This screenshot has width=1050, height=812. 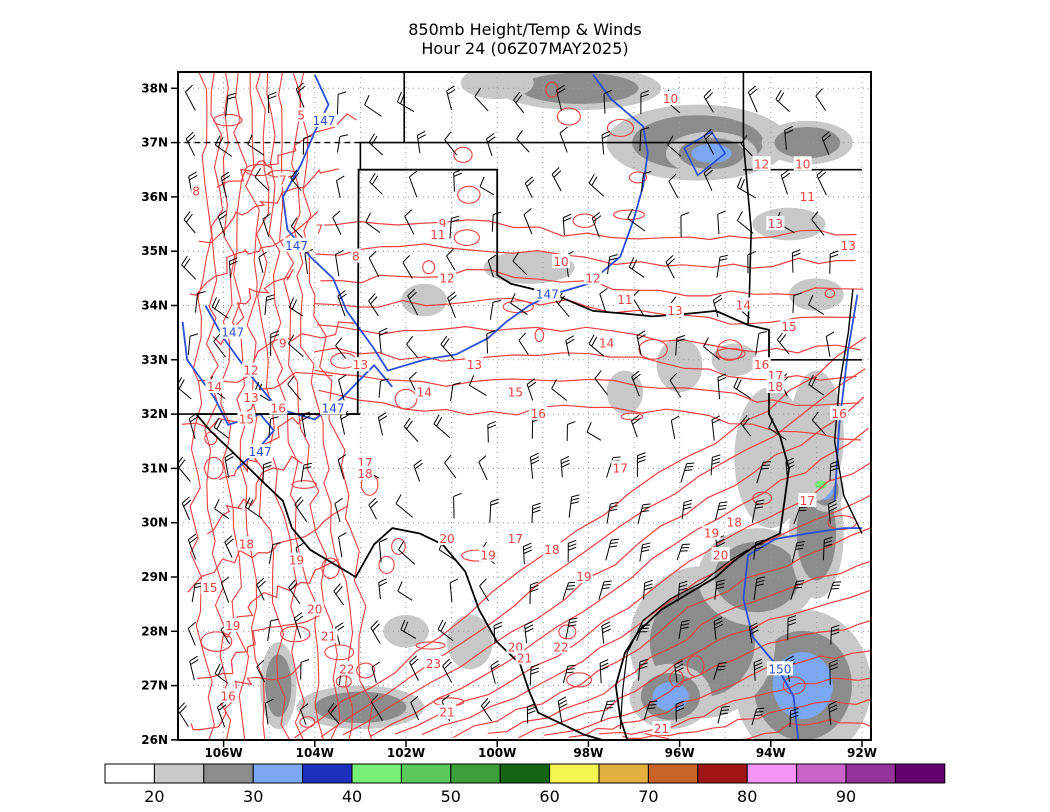 What do you see at coordinates (253, 796) in the screenshot?
I see `colorbar-label: 30` at bounding box center [253, 796].